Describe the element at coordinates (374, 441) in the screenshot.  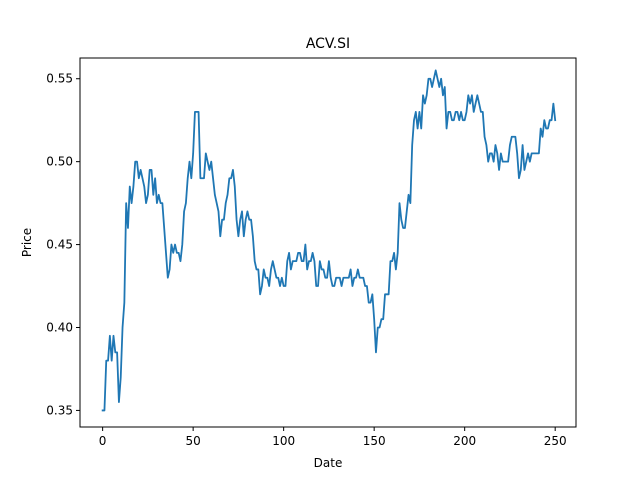
I see `x-tick-label: 150` at that location.